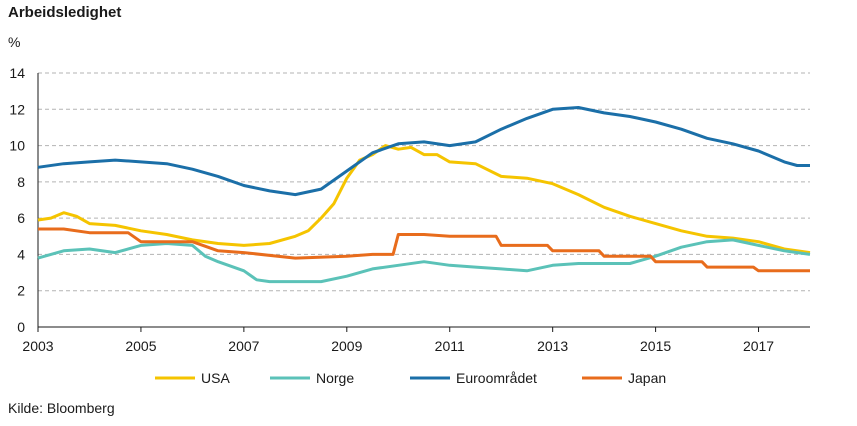 The width and height of the screenshot is (857, 426). I want to click on x-tick-label: 2017, so click(758, 346).